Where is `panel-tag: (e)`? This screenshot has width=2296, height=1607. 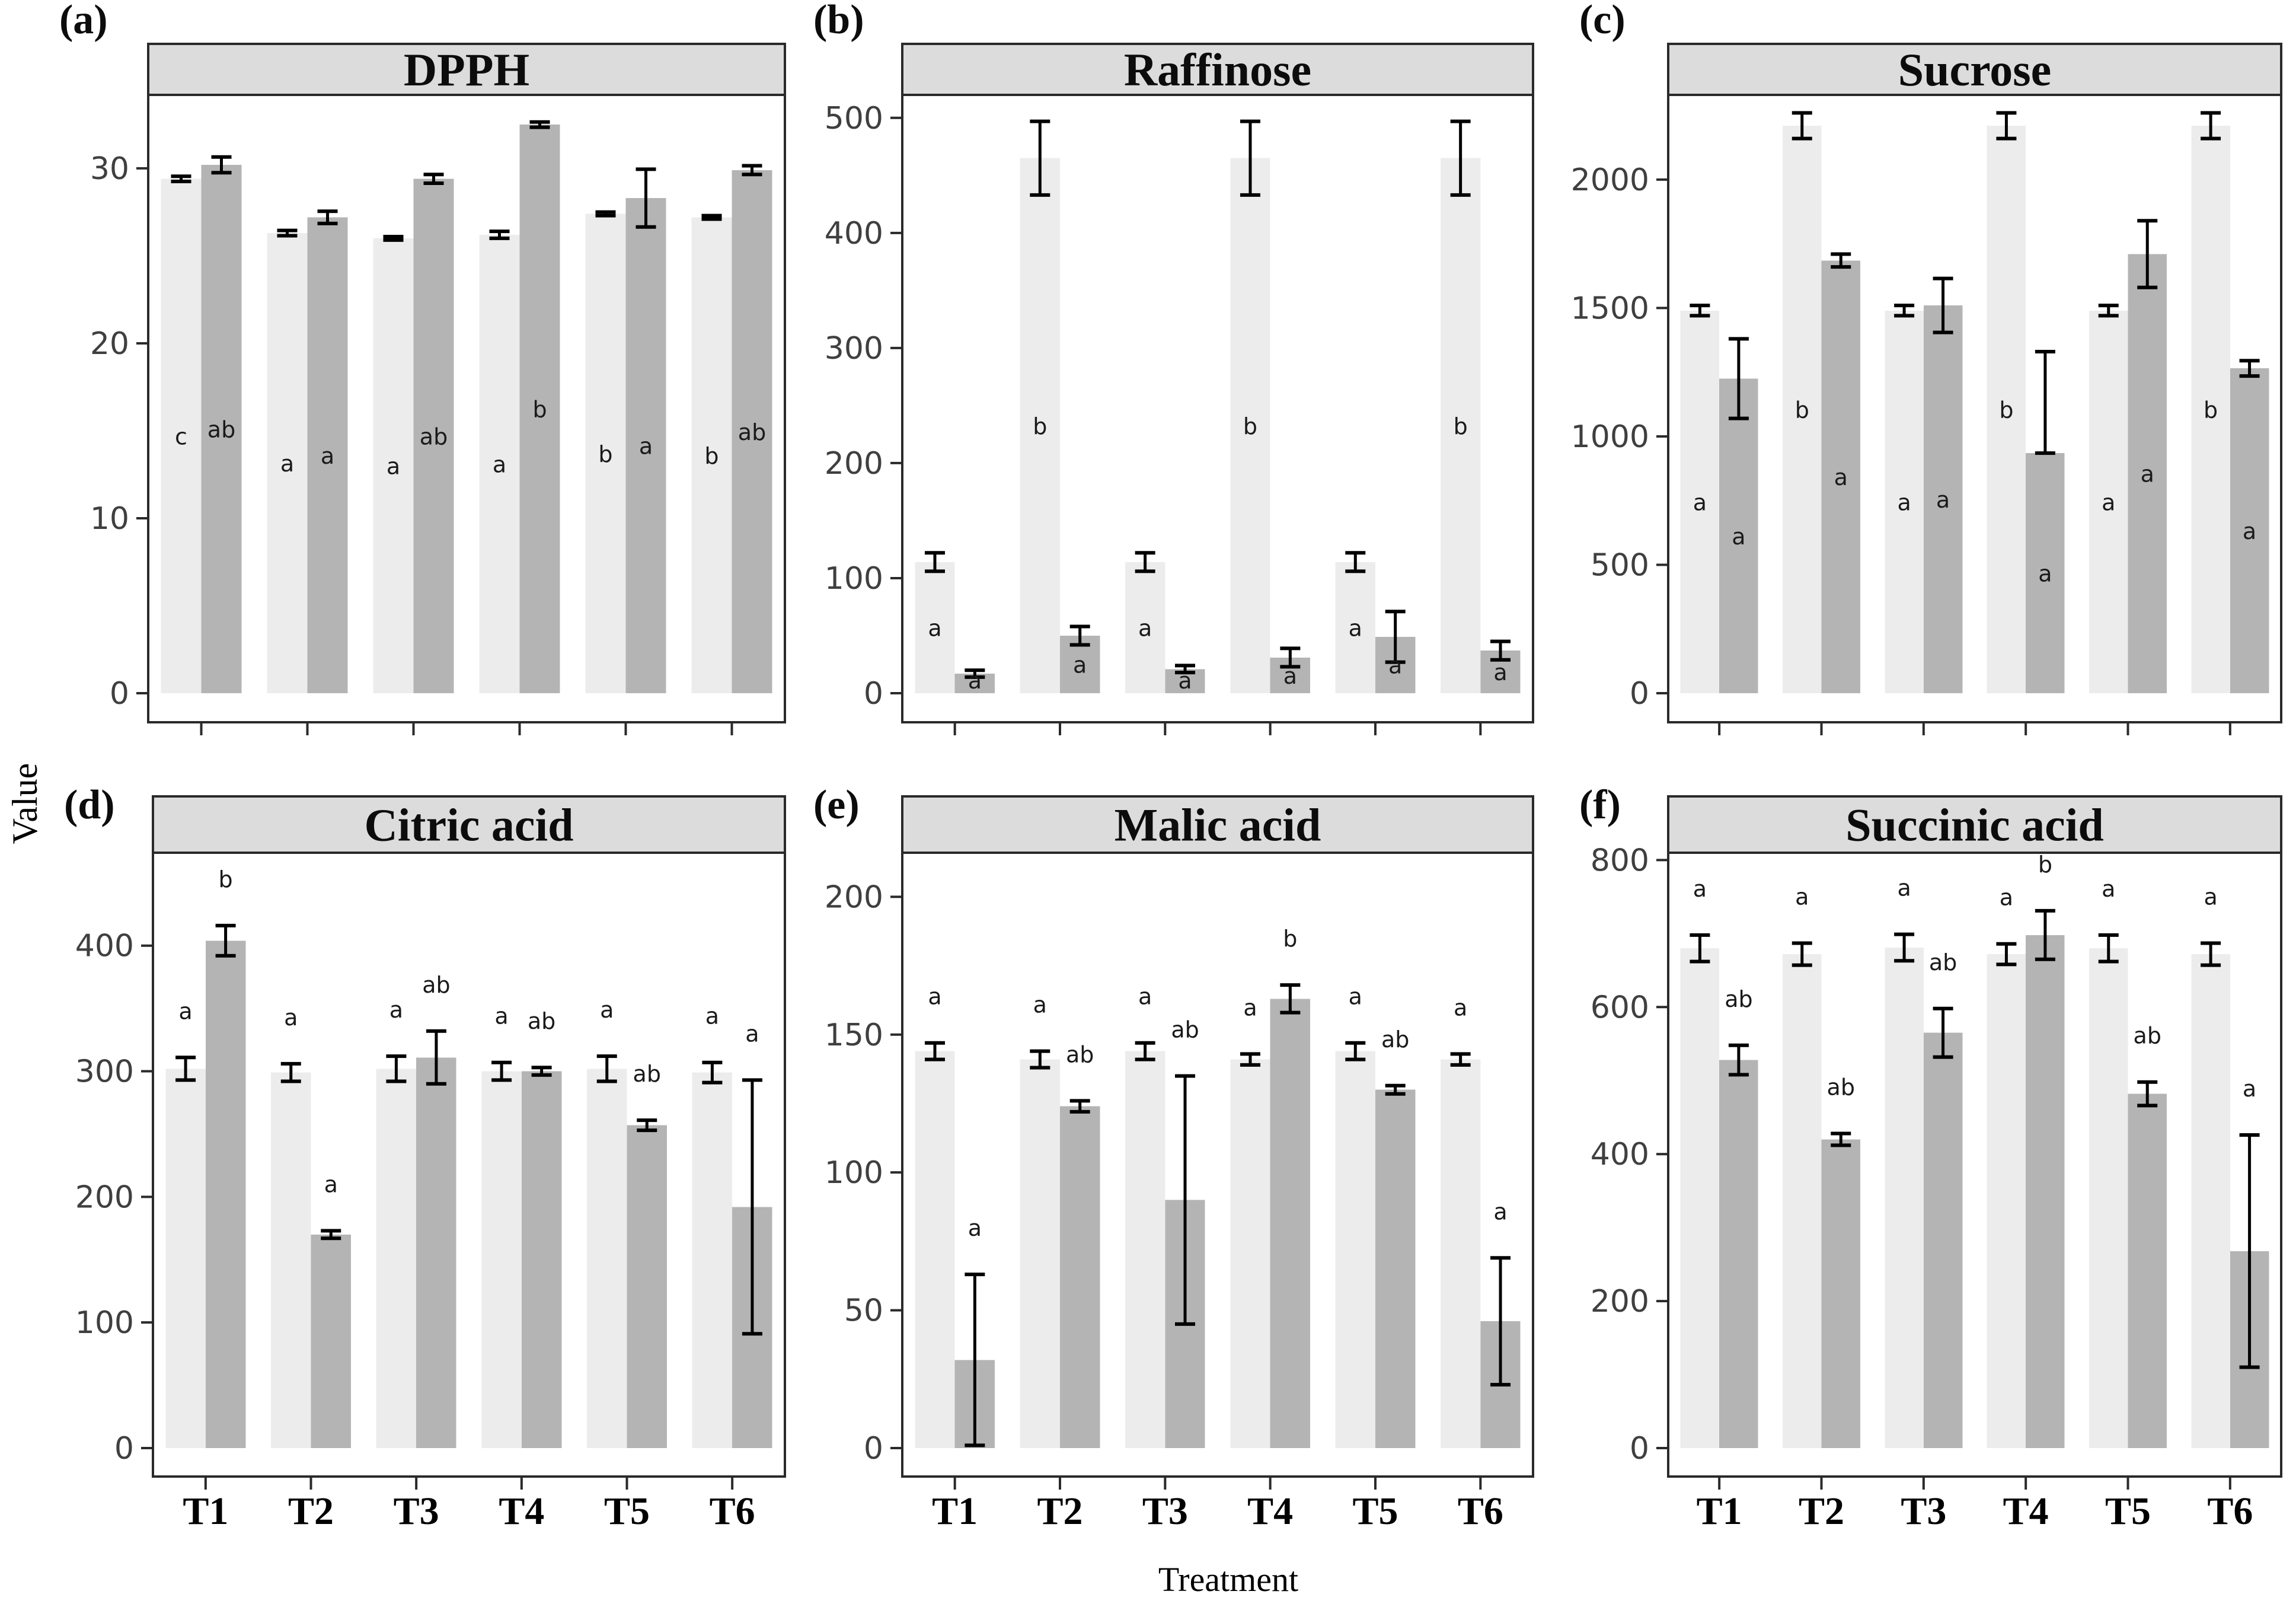
panel-tag: (e) is located at coordinates (836, 808).